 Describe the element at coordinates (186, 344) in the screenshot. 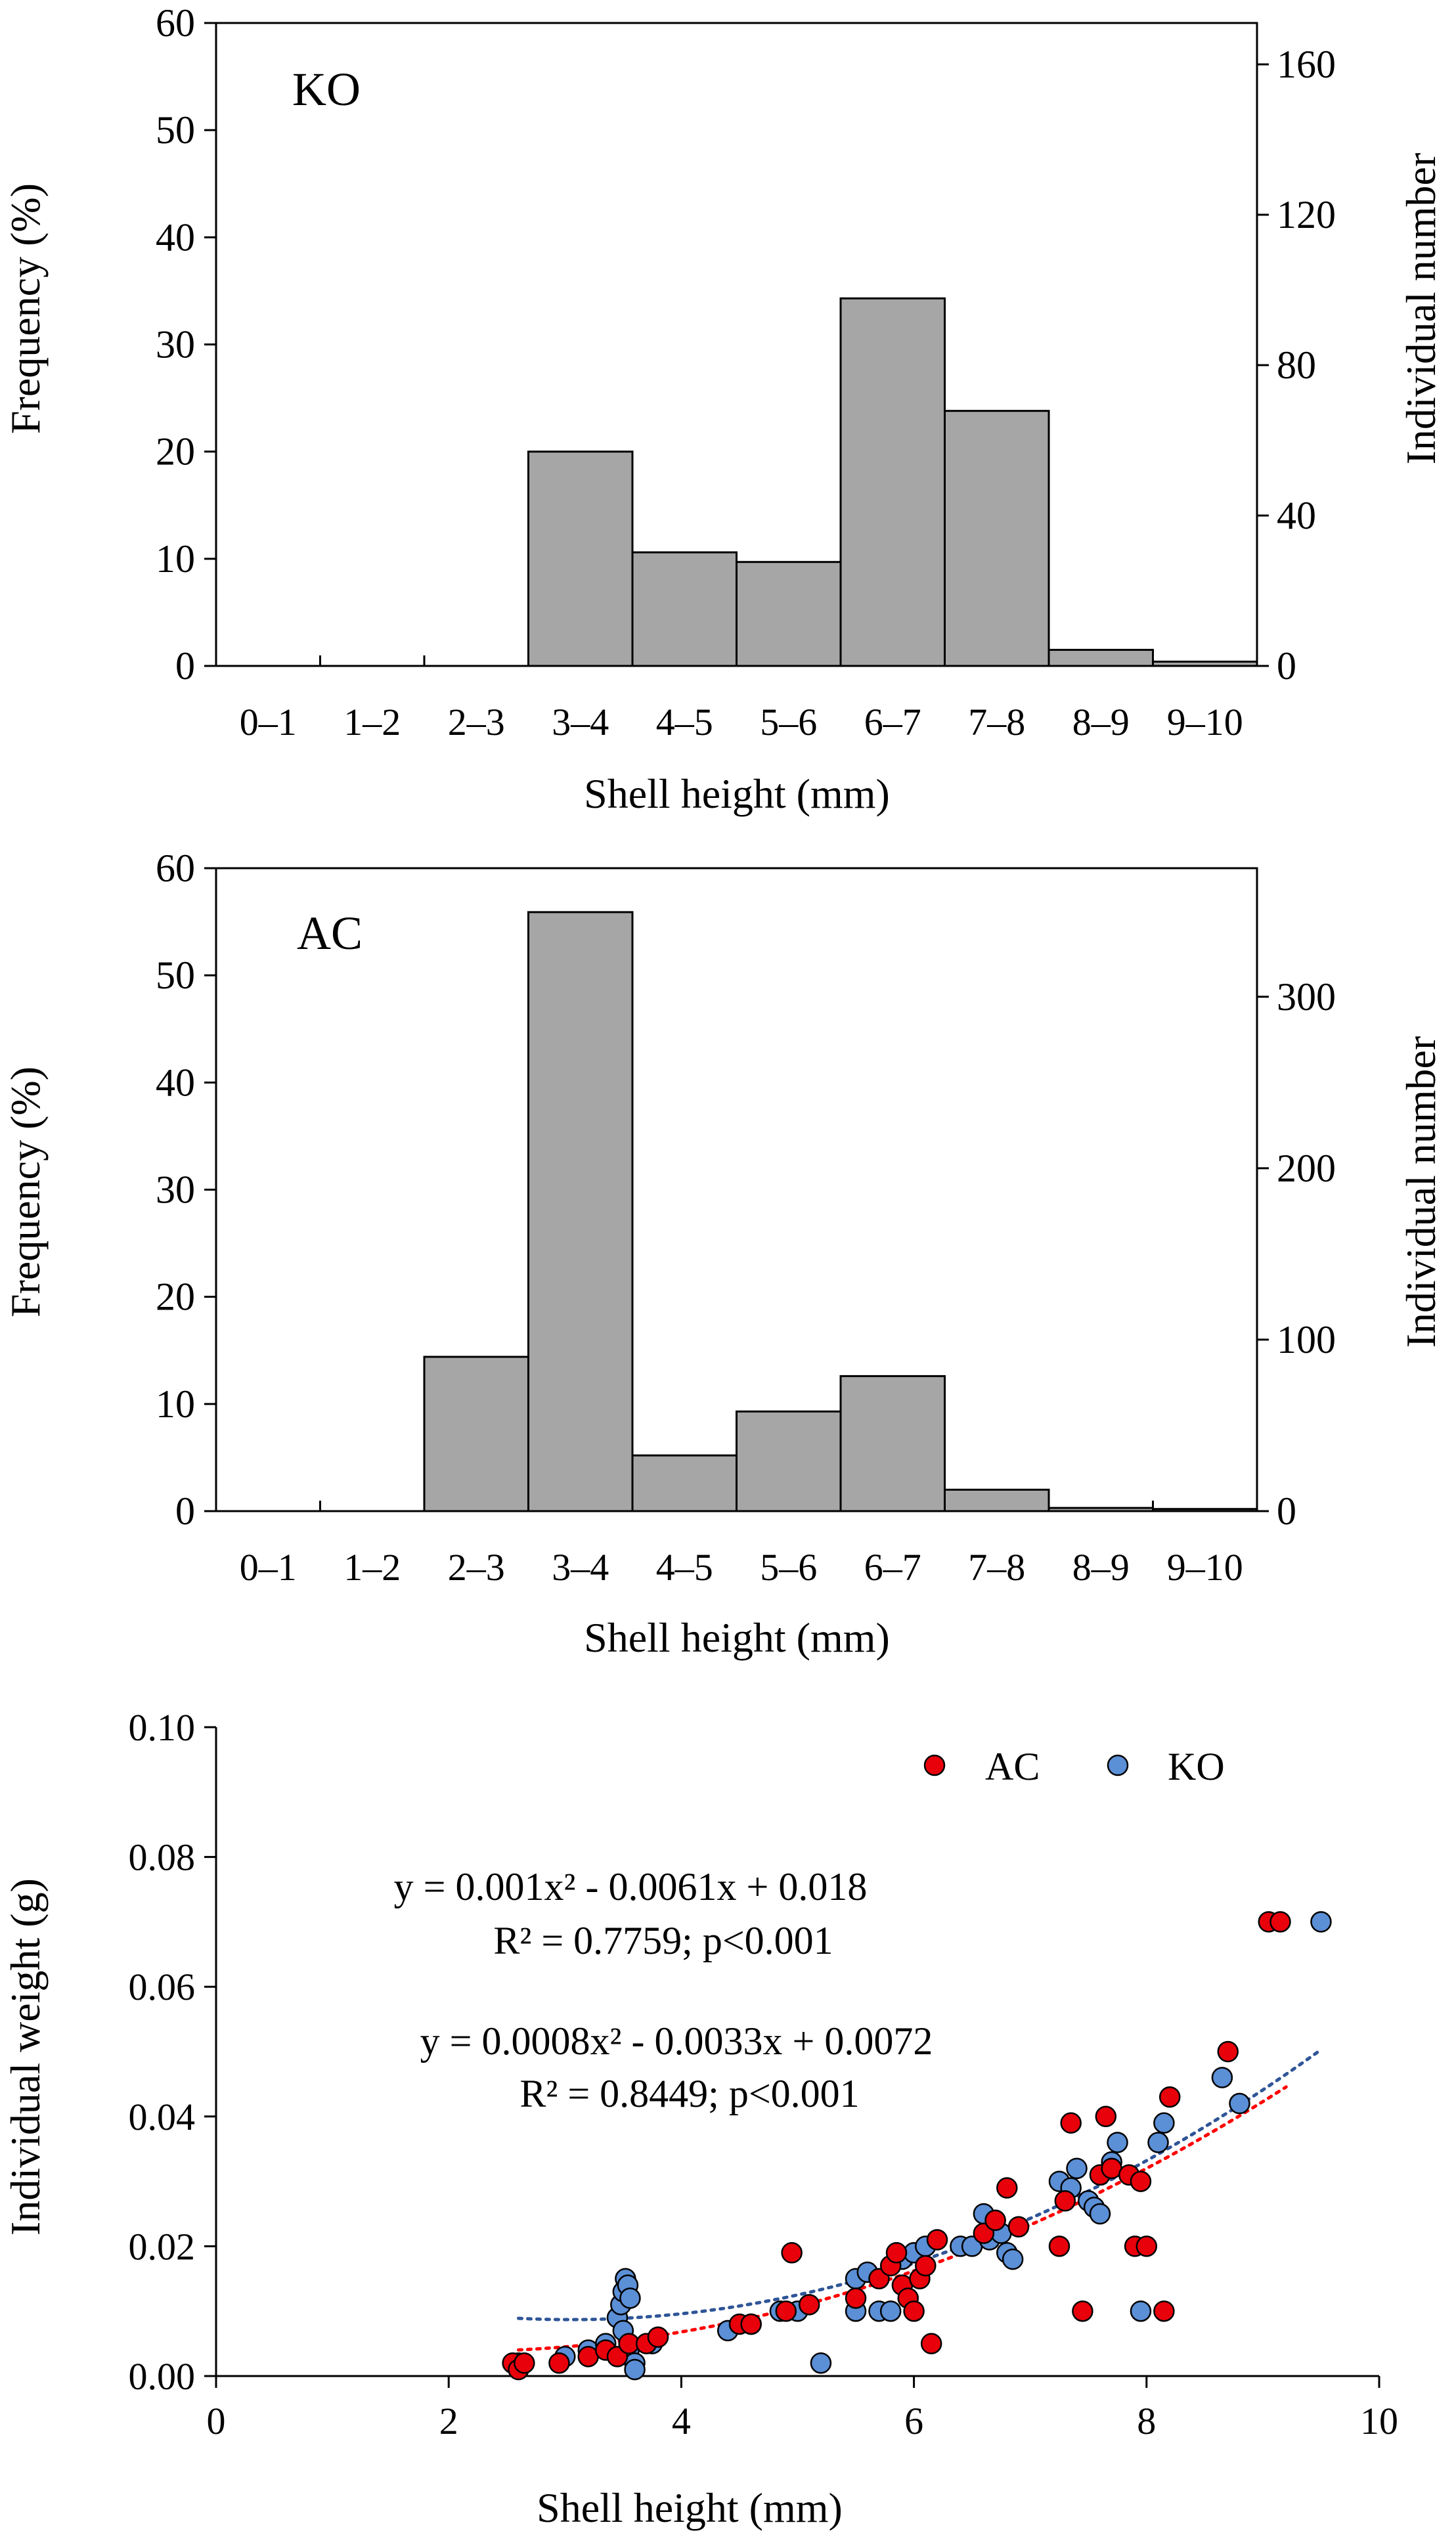

I see `ko-left-axis-ticks: 0 10 20 30 40 50 60` at that location.